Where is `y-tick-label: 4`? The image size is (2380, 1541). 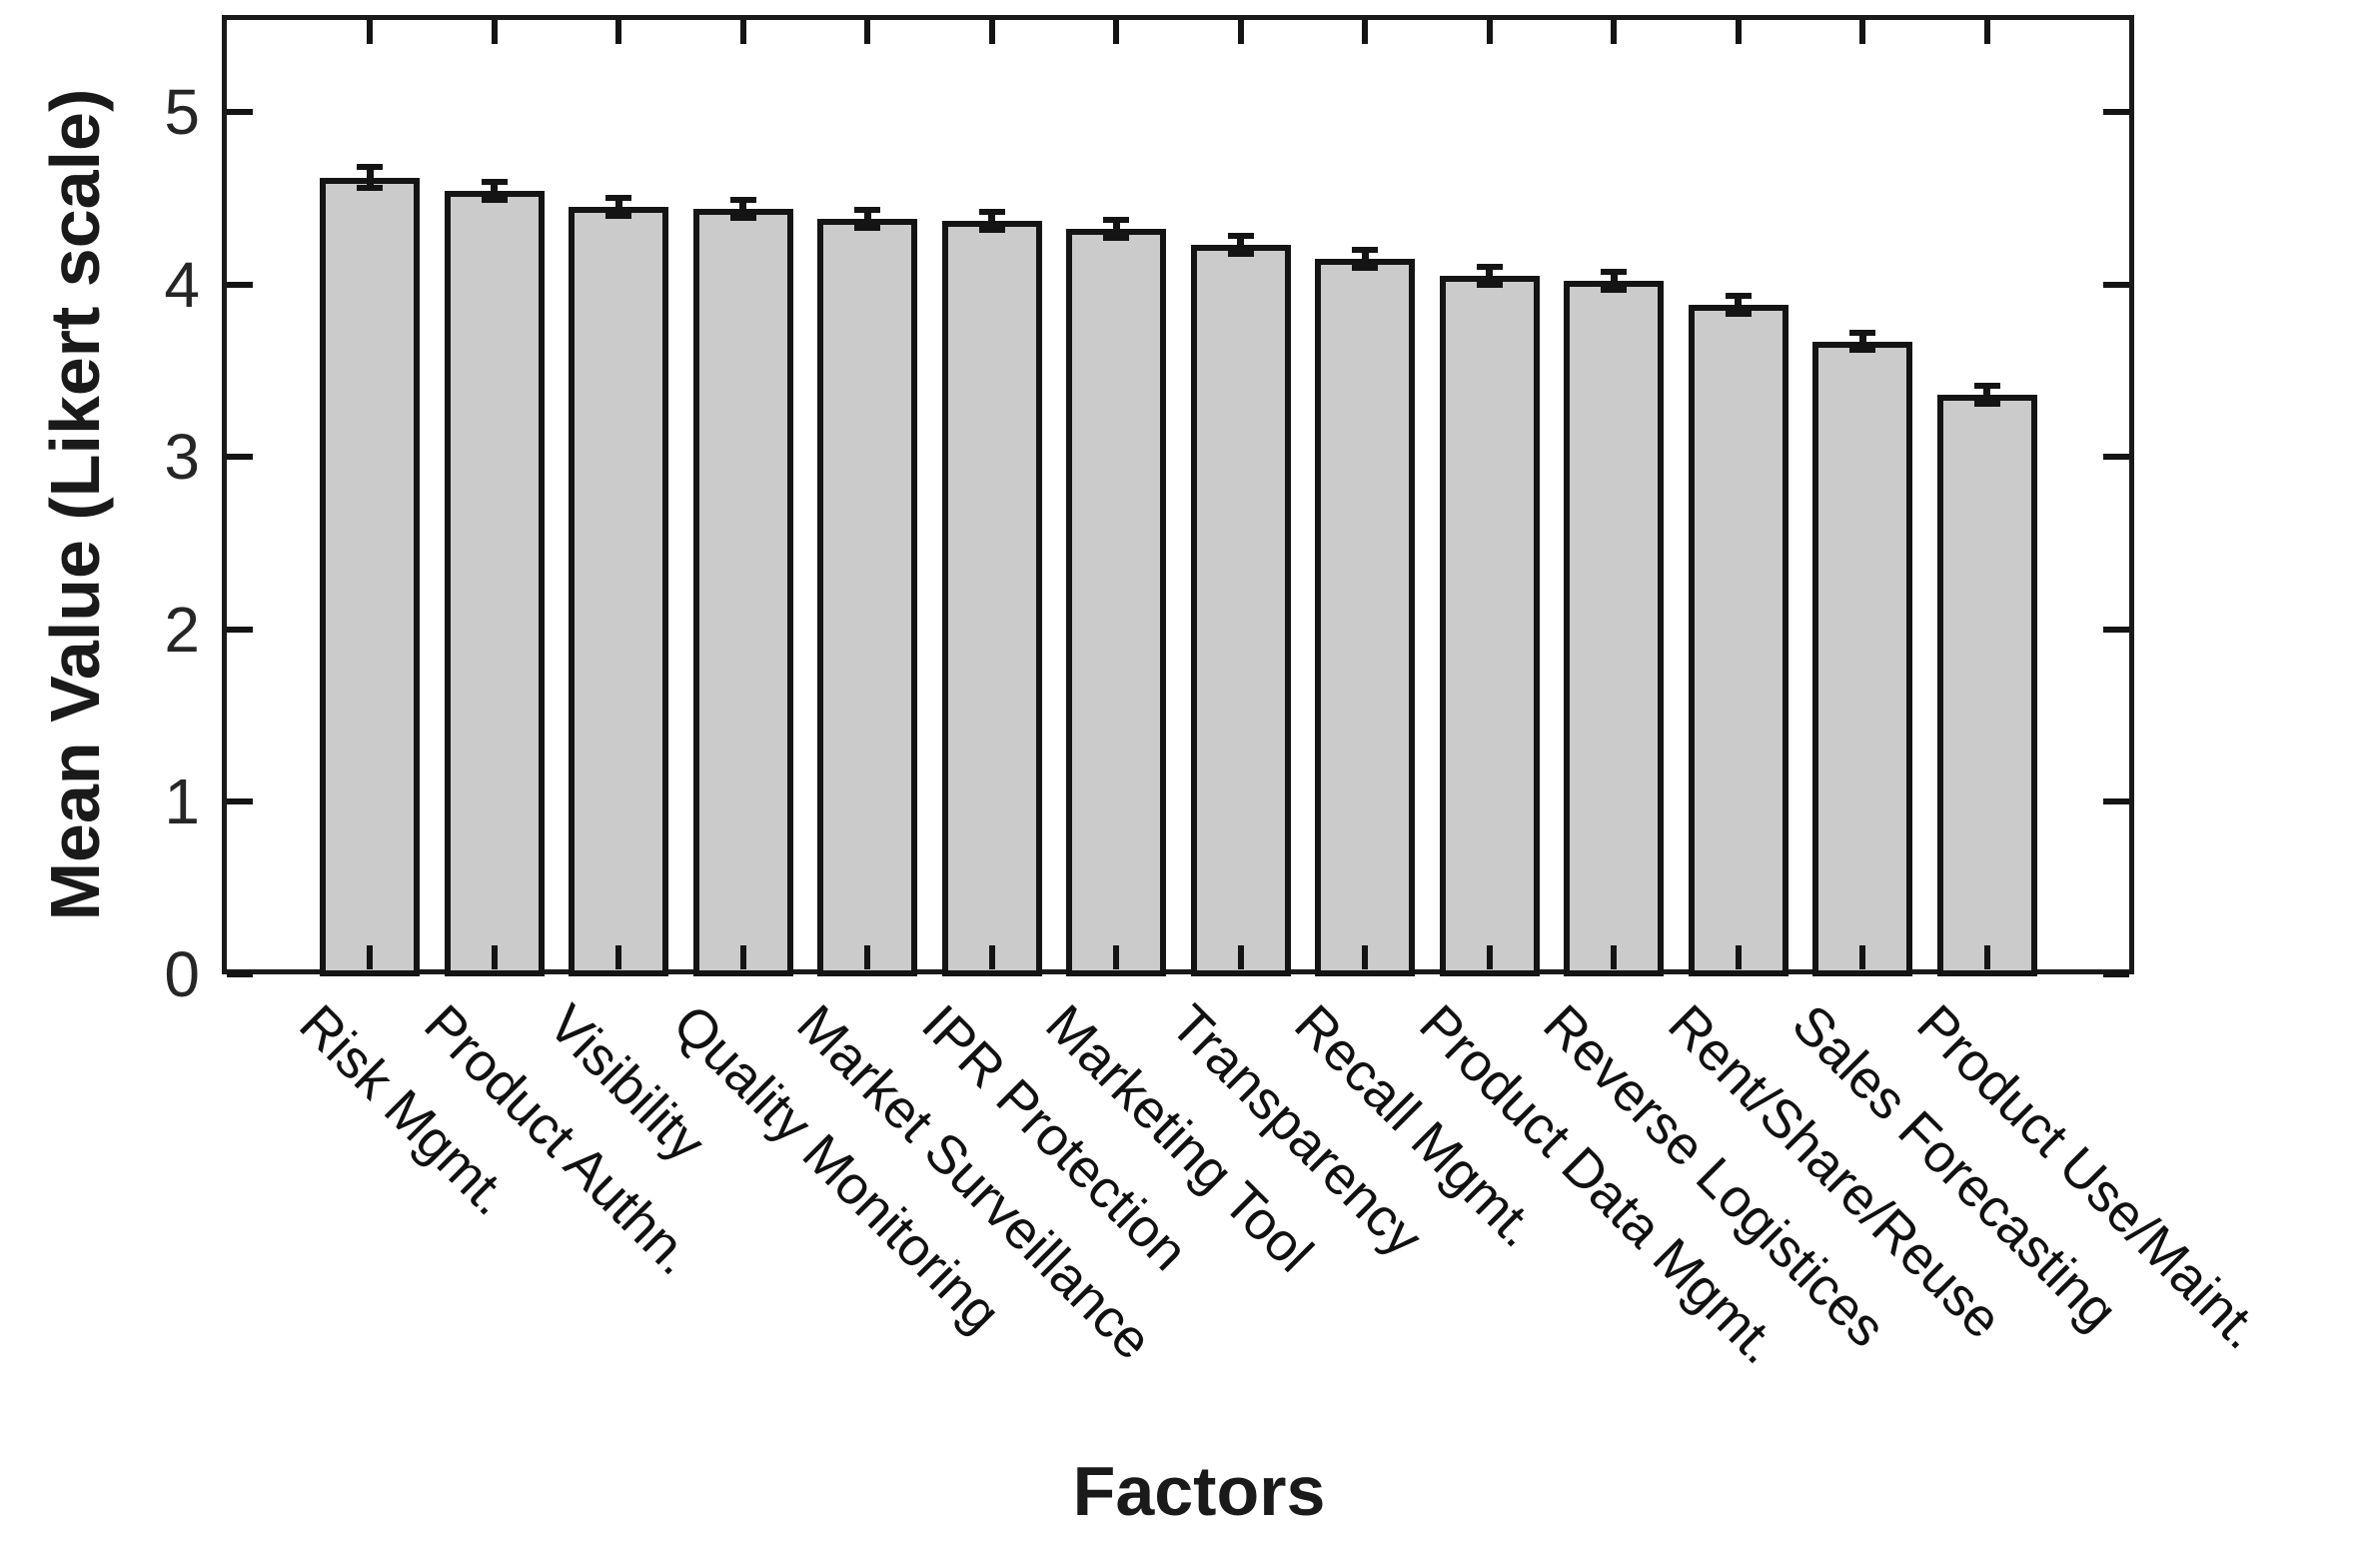
y-tick-label: 4 is located at coordinates (182, 284).